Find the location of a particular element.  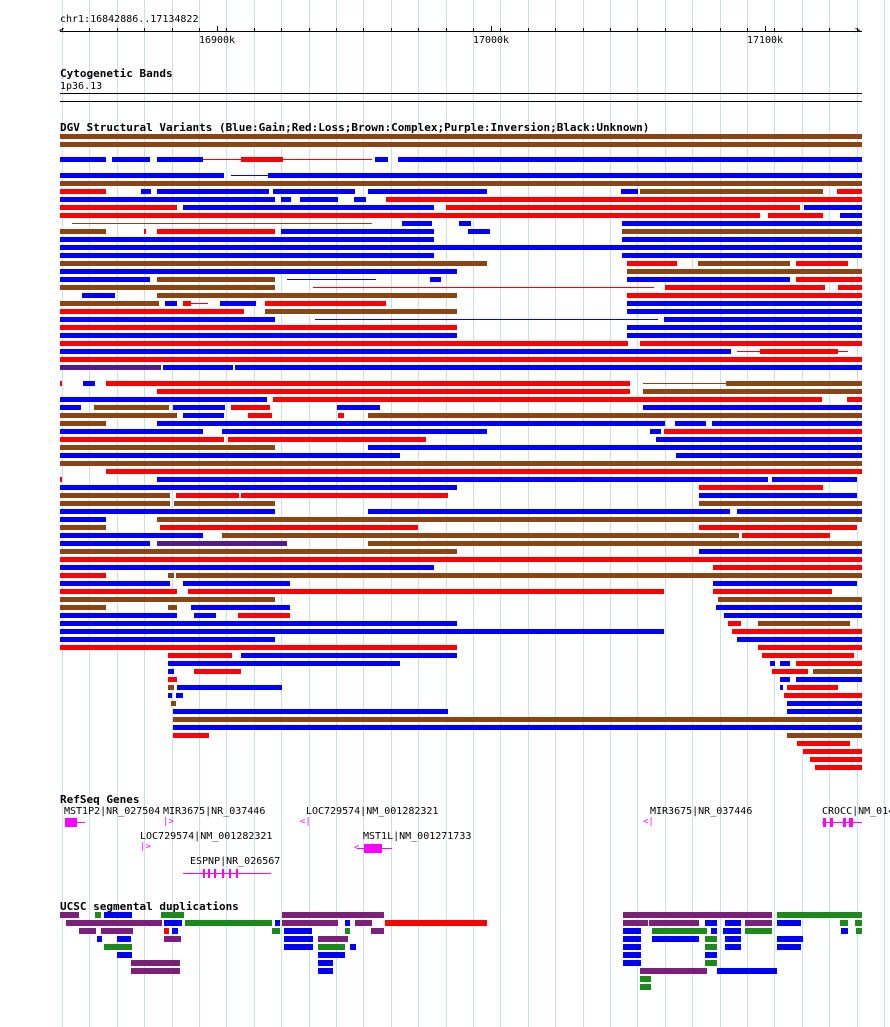

refseq-track-title: RefSeq Genes is located at coordinates (100, 799).